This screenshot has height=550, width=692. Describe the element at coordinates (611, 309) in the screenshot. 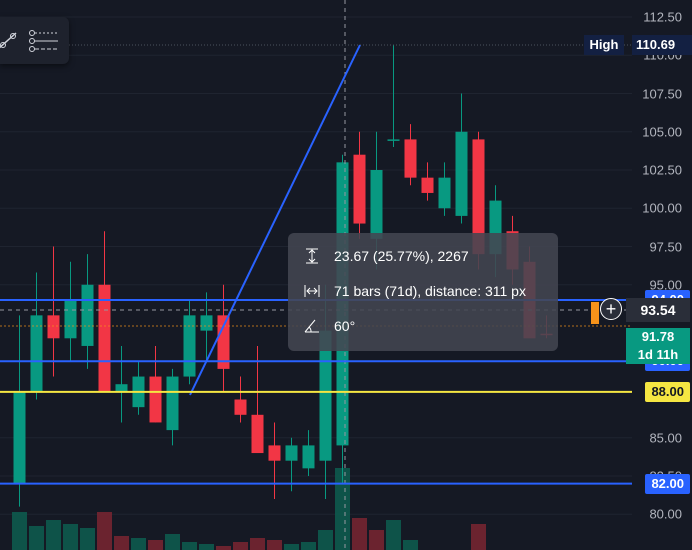

I see `add-alert-button: +` at that location.